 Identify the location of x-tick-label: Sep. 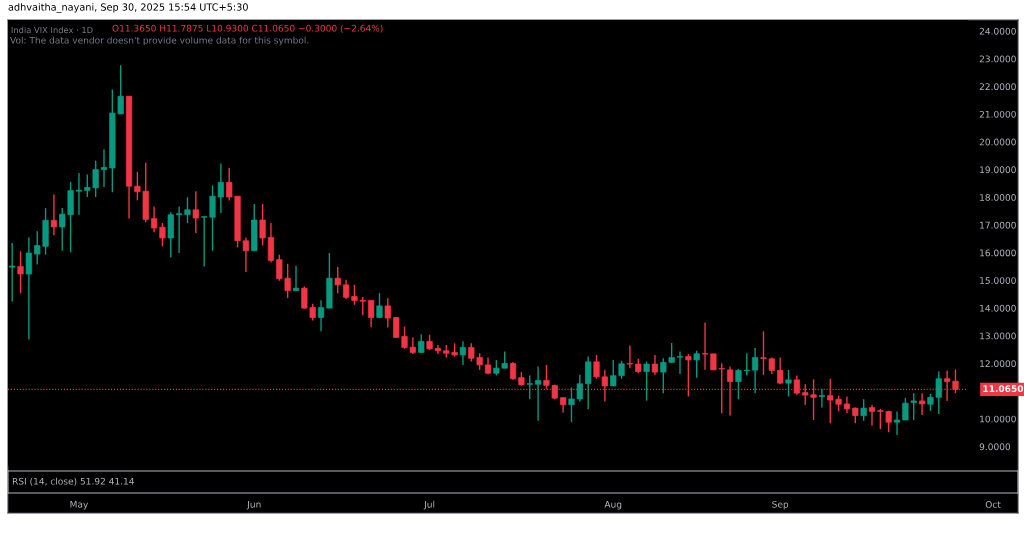
(780, 505).